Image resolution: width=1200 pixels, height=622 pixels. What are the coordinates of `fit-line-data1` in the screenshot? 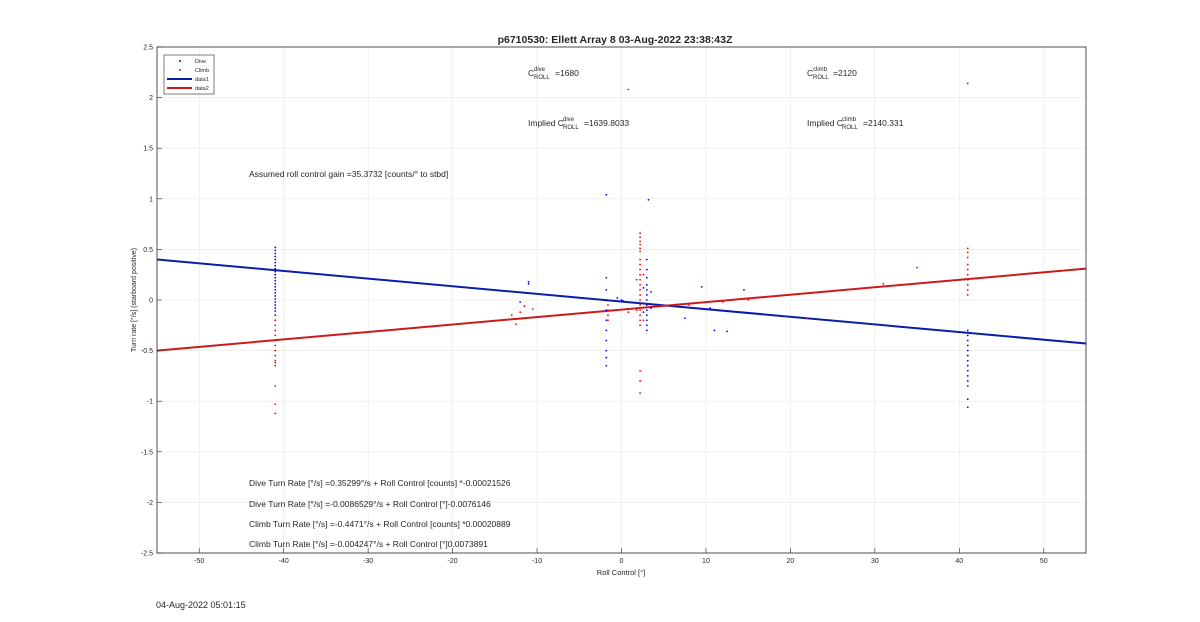 It's located at (621, 301).